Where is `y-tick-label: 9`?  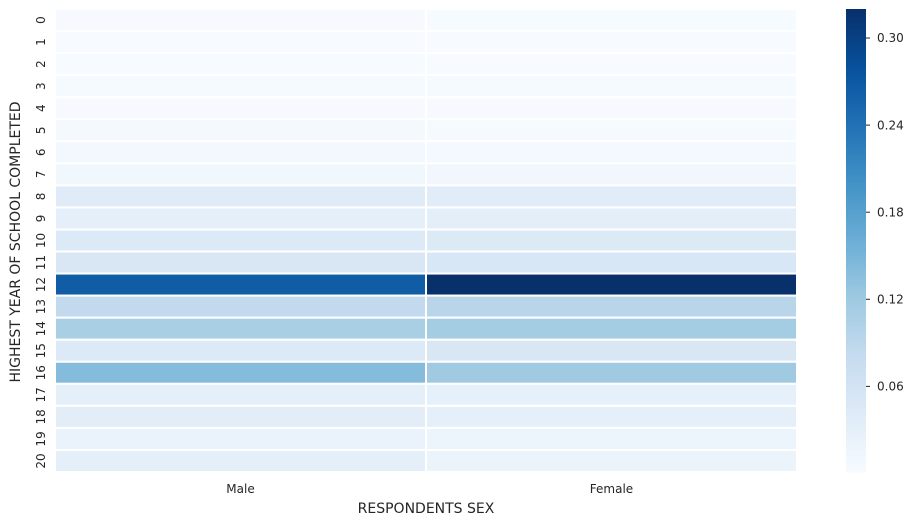
y-tick-label: 9 is located at coordinates (41, 219).